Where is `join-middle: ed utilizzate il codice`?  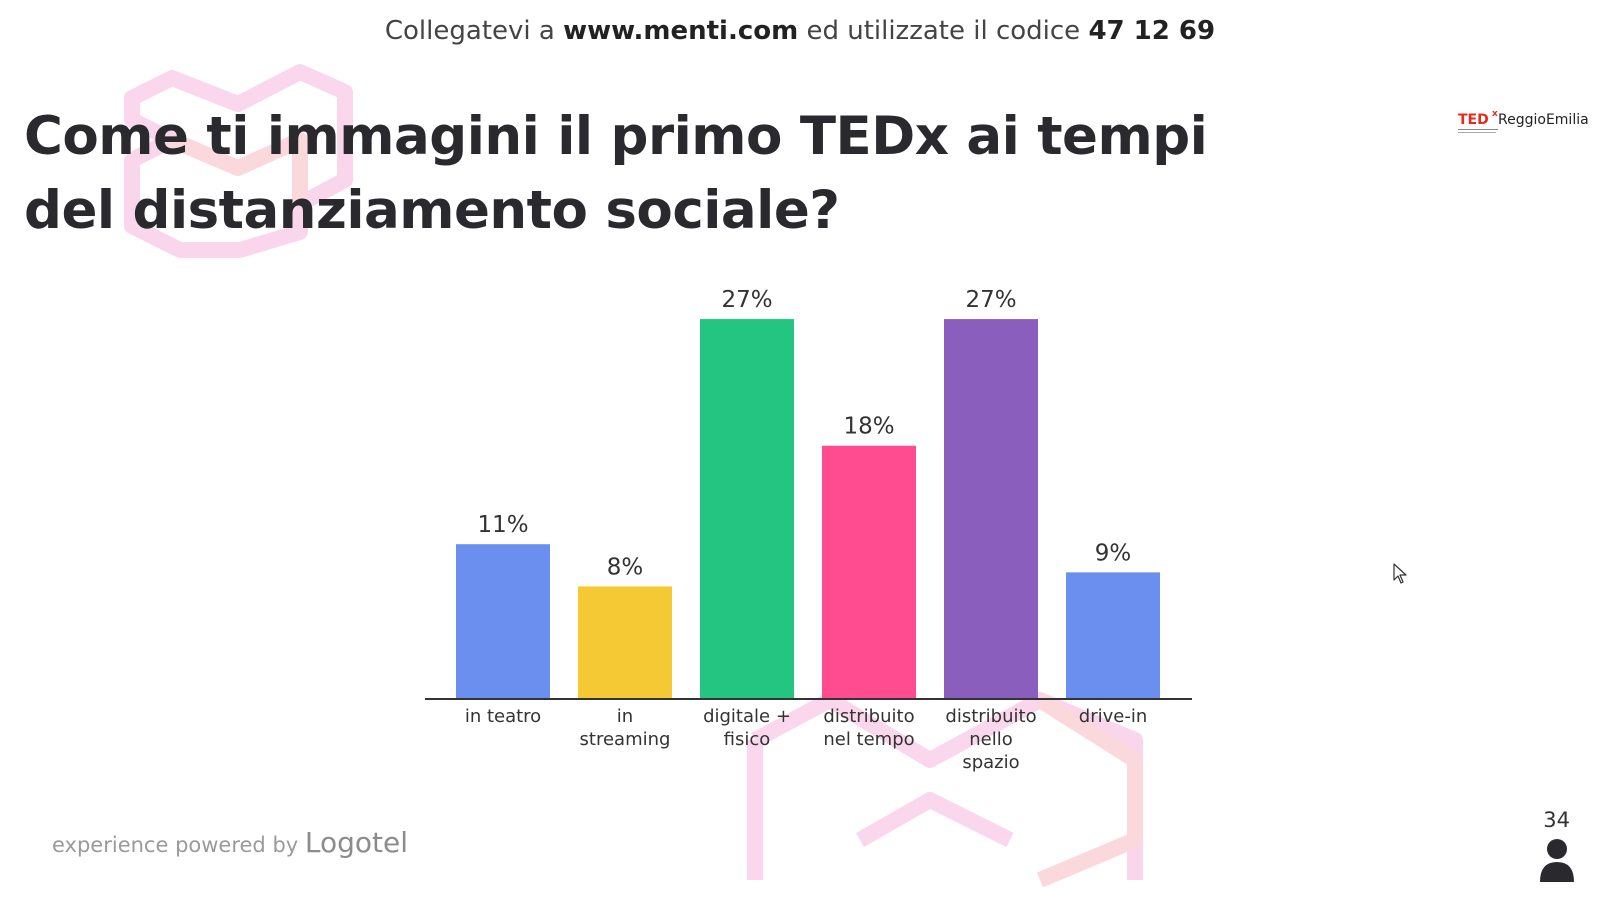 join-middle: ed utilizzate il codice is located at coordinates (943, 31).